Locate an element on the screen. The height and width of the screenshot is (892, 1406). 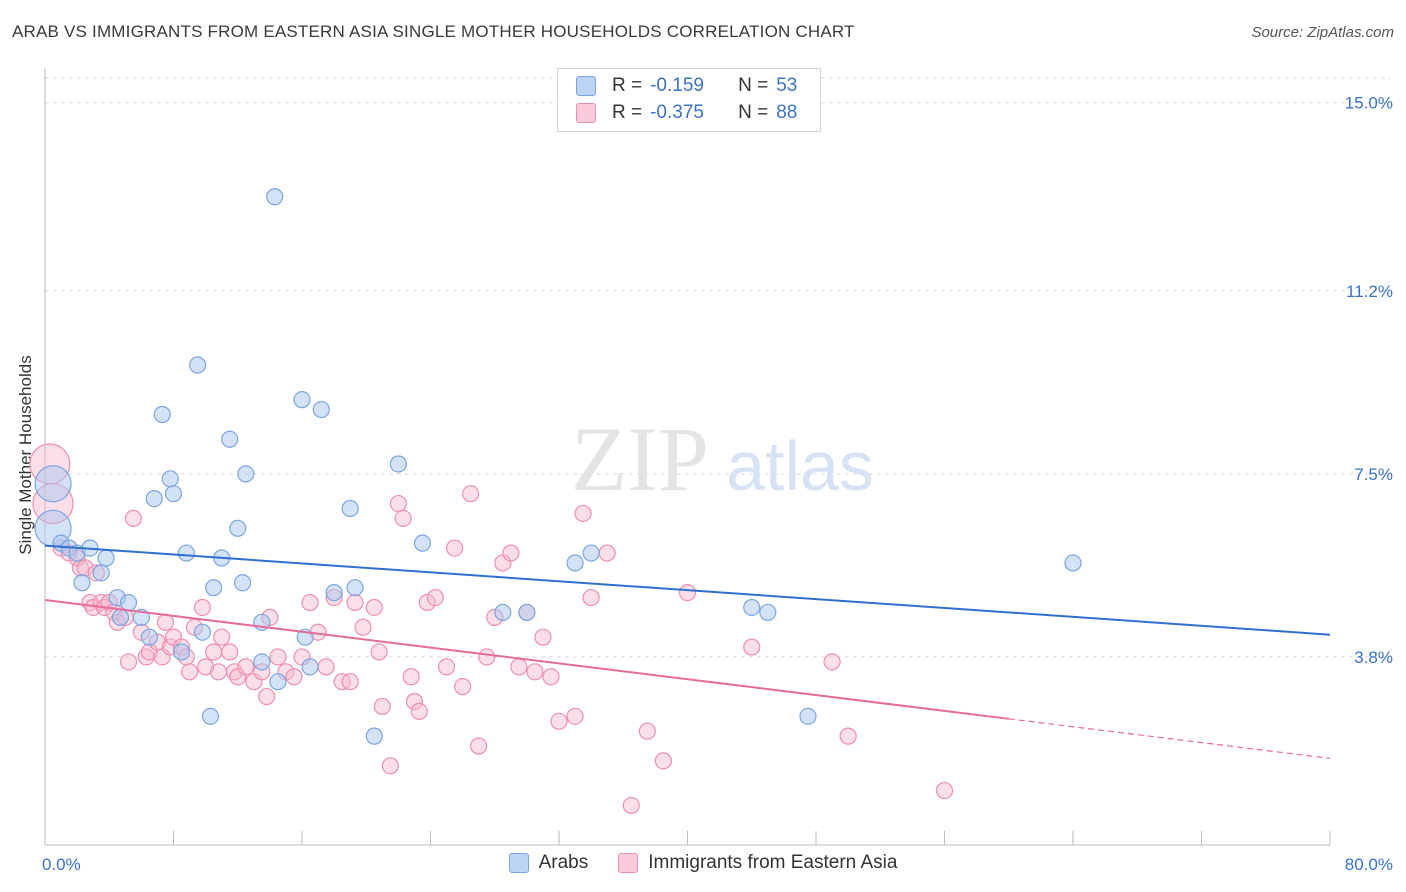
watermark-atlas: atlas is located at coordinates (800, 466).